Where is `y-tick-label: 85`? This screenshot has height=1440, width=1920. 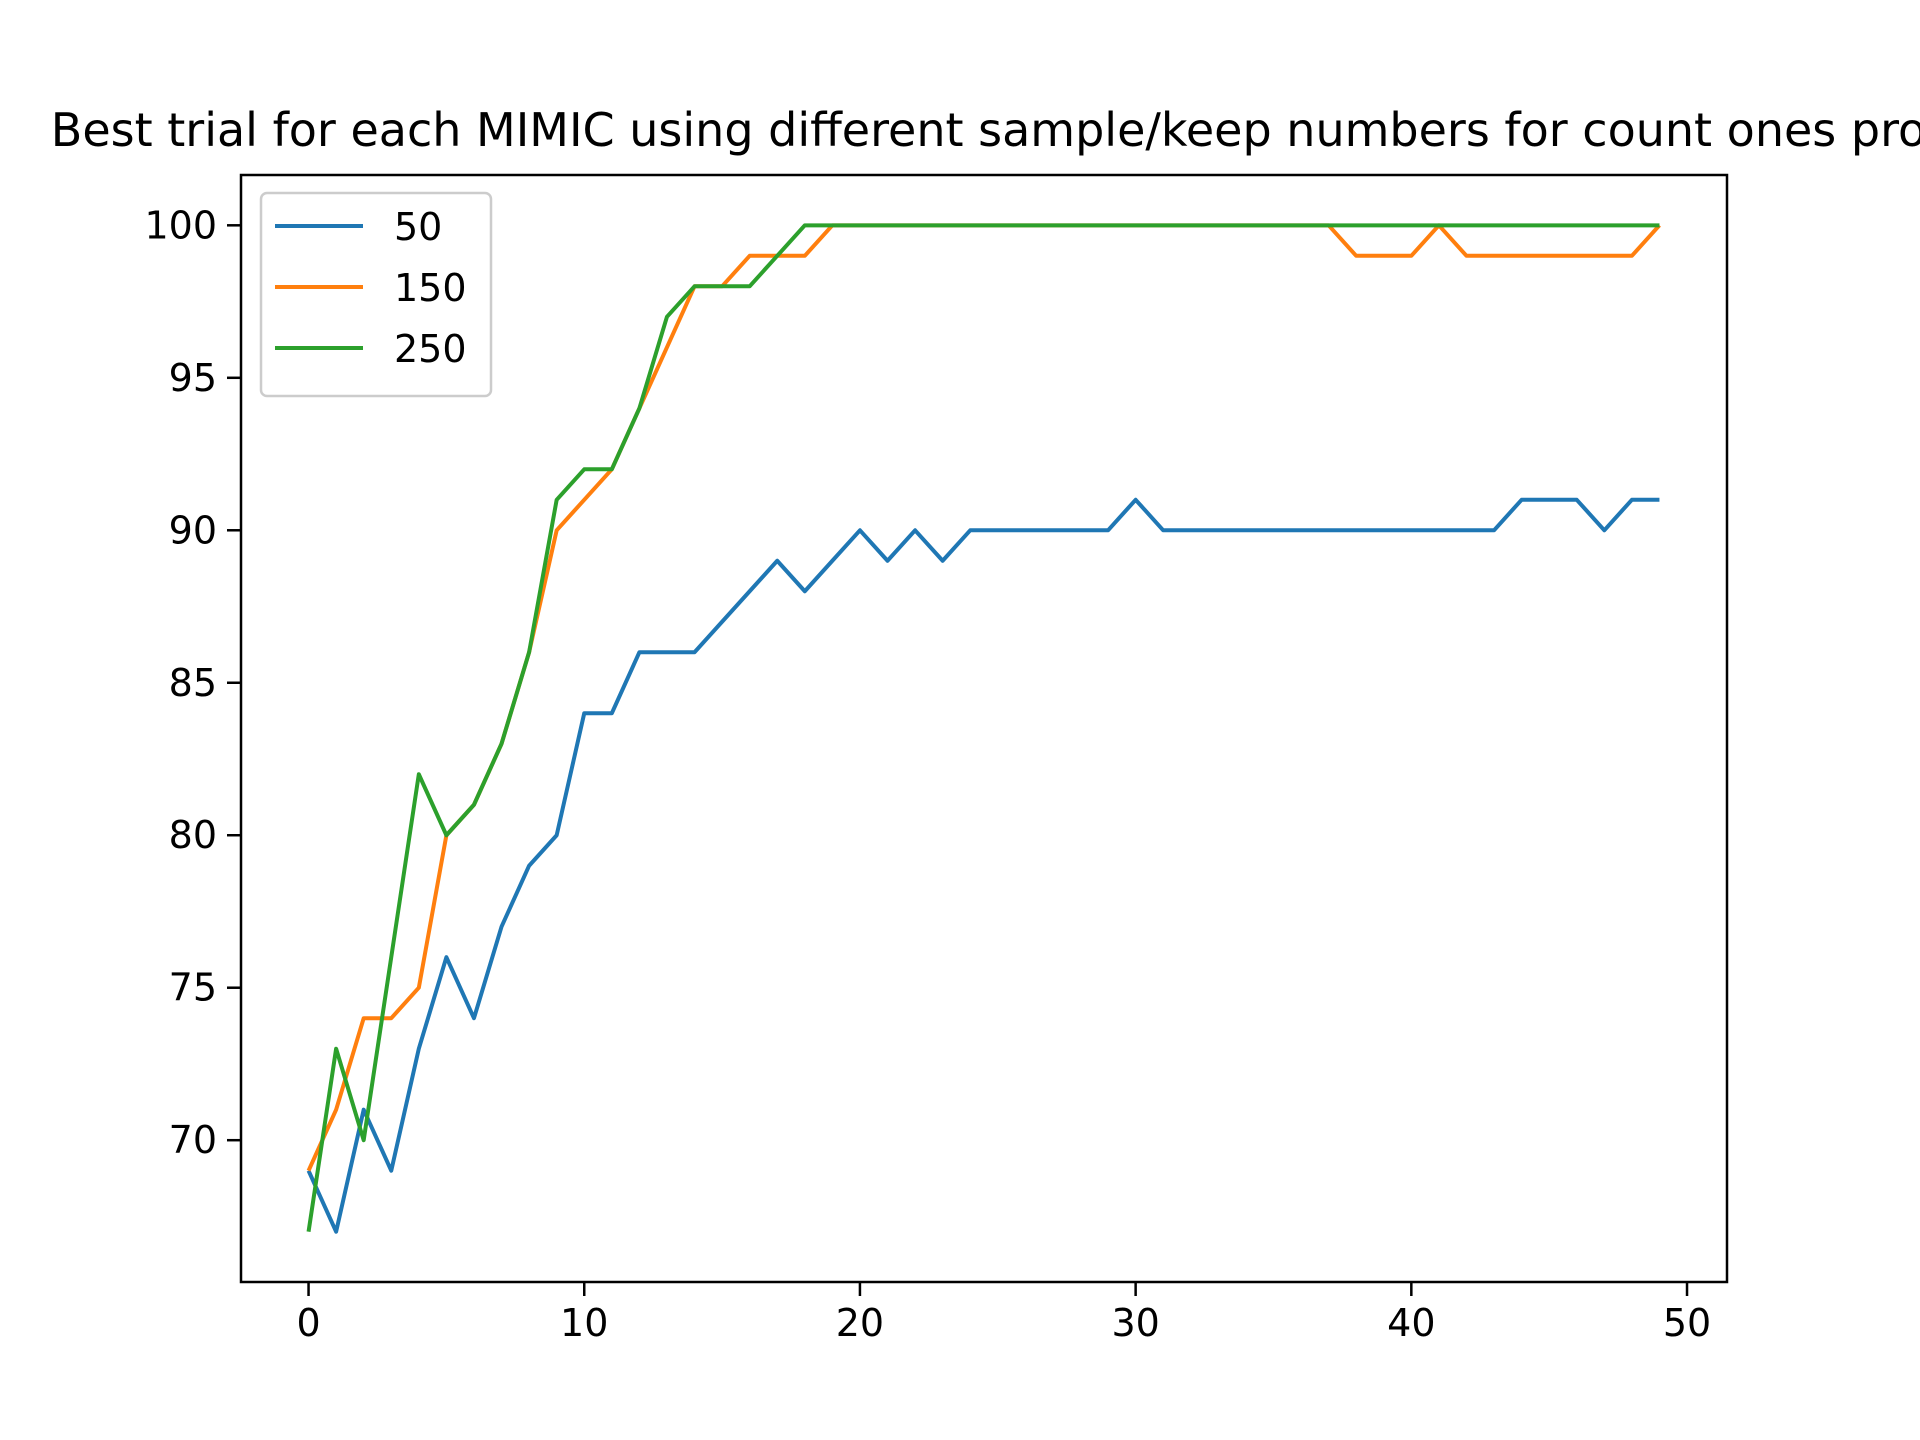
y-tick-label: 85 is located at coordinates (193, 683).